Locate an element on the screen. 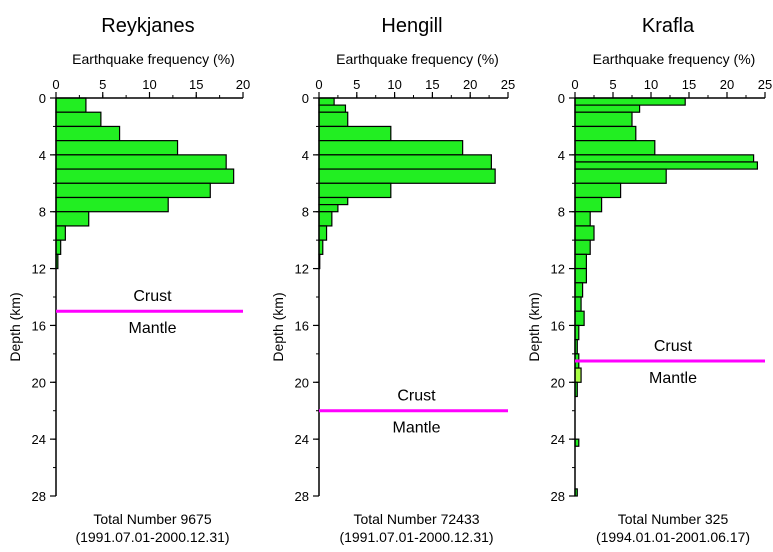 The width and height of the screenshot is (773, 552). chart-title: Krafla is located at coordinates (668, 26).